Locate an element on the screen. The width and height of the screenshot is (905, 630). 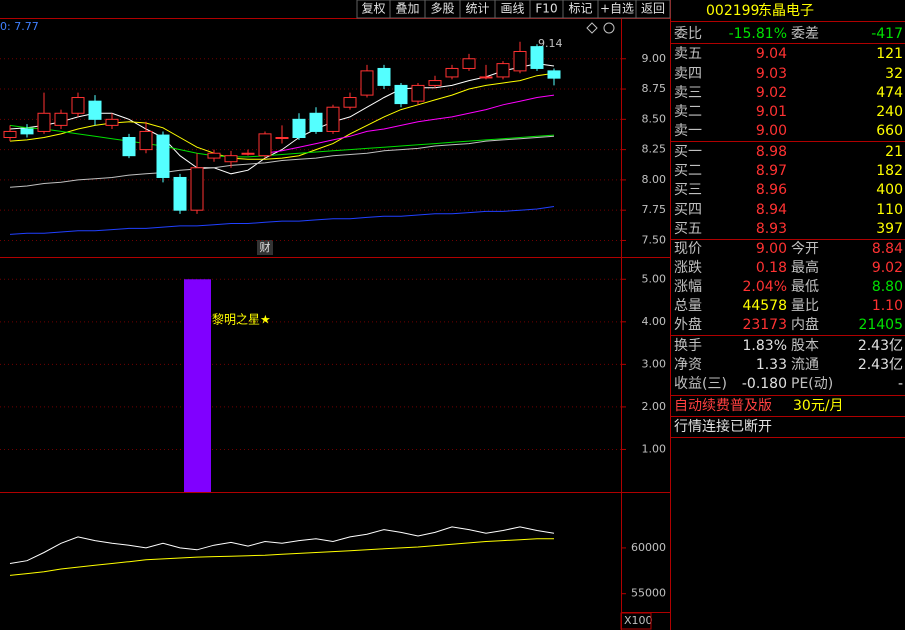
quote-cell: 最低 is located at coordinates (805, 287).